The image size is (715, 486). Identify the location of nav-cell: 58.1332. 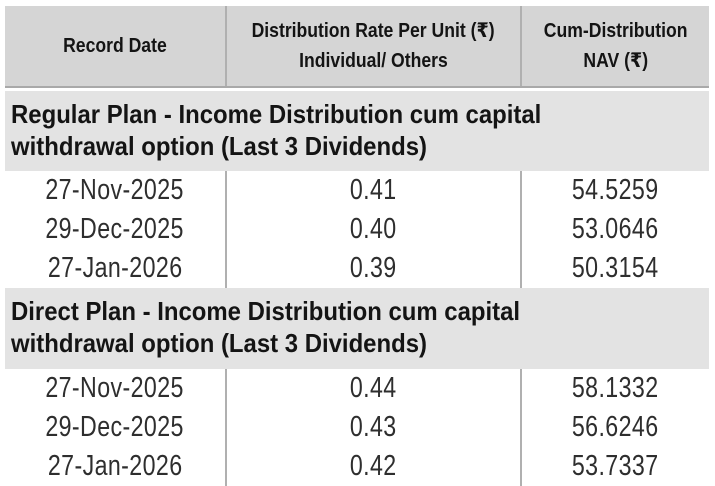
(615, 388).